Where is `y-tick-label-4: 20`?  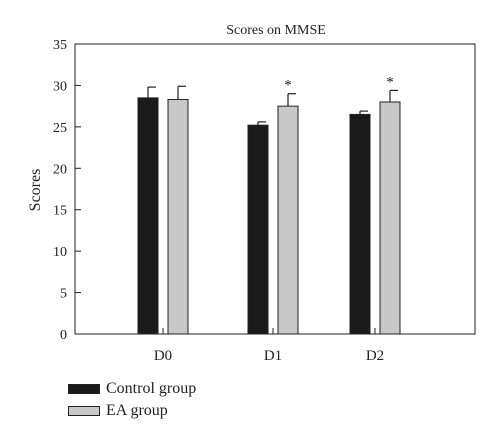
y-tick-label-4: 20 is located at coordinates (60, 169).